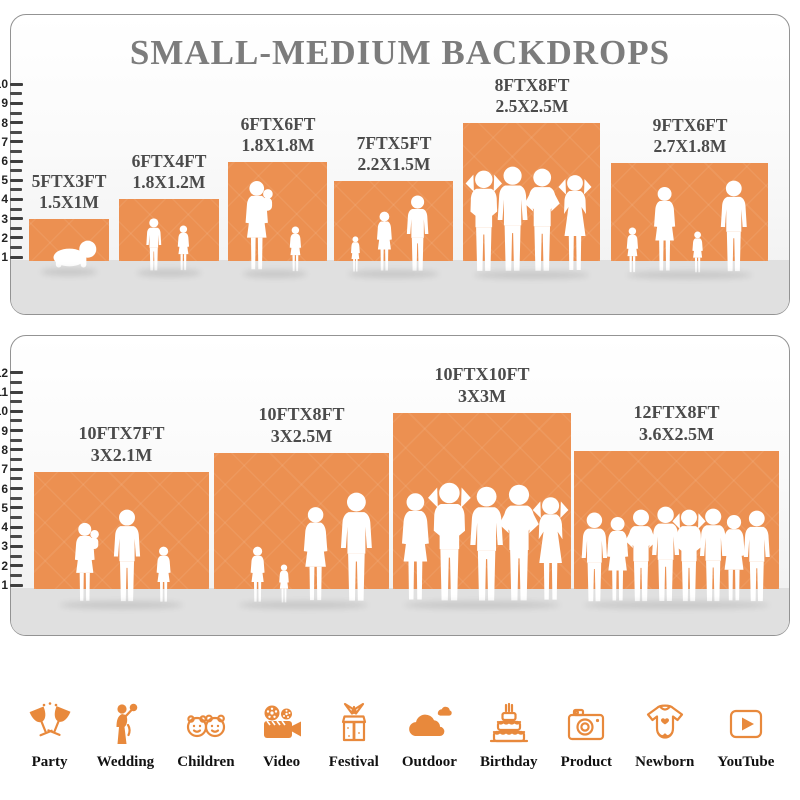 This screenshot has width=800, height=800. What do you see at coordinates (4, 488) in the screenshot?
I see `y-tick-label: 6` at bounding box center [4, 488].